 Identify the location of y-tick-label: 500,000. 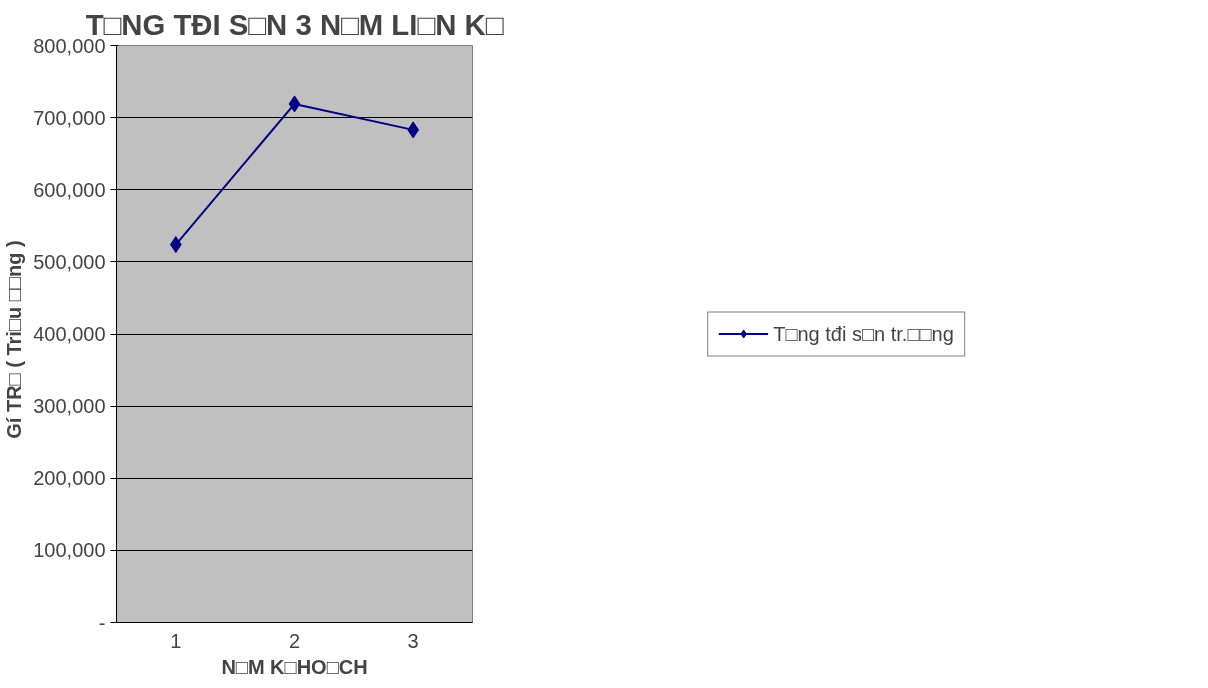
(69, 261).